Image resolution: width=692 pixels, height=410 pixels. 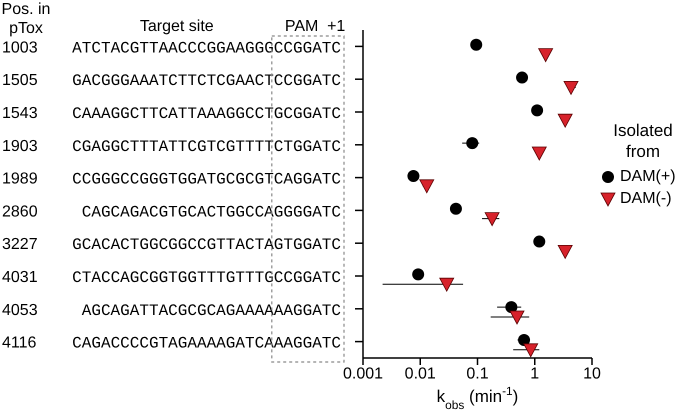 What do you see at coordinates (646, 199) in the screenshot?
I see `legend-label: DAM(-)` at bounding box center [646, 199].